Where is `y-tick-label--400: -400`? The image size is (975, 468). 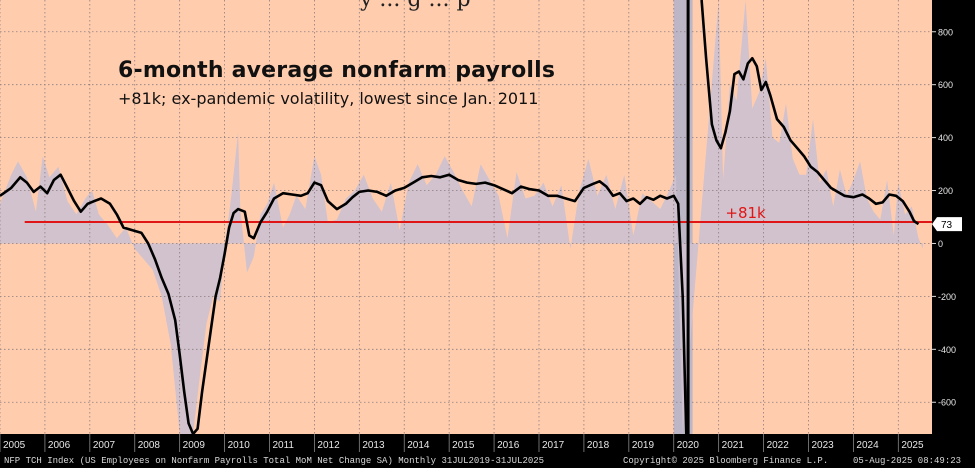
y-tick-label--400: -400 is located at coordinates (947, 350).